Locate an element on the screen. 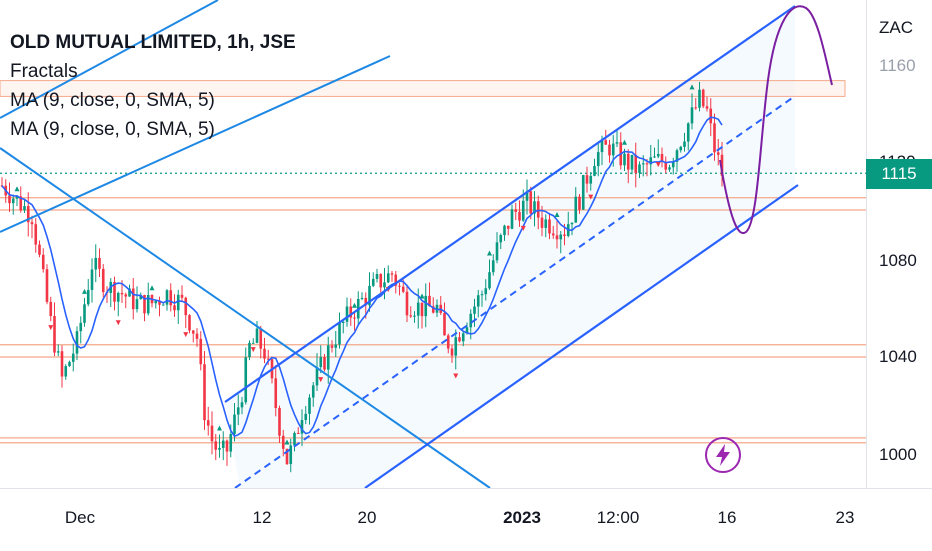  price-tick: 1000 is located at coordinates (898, 454).